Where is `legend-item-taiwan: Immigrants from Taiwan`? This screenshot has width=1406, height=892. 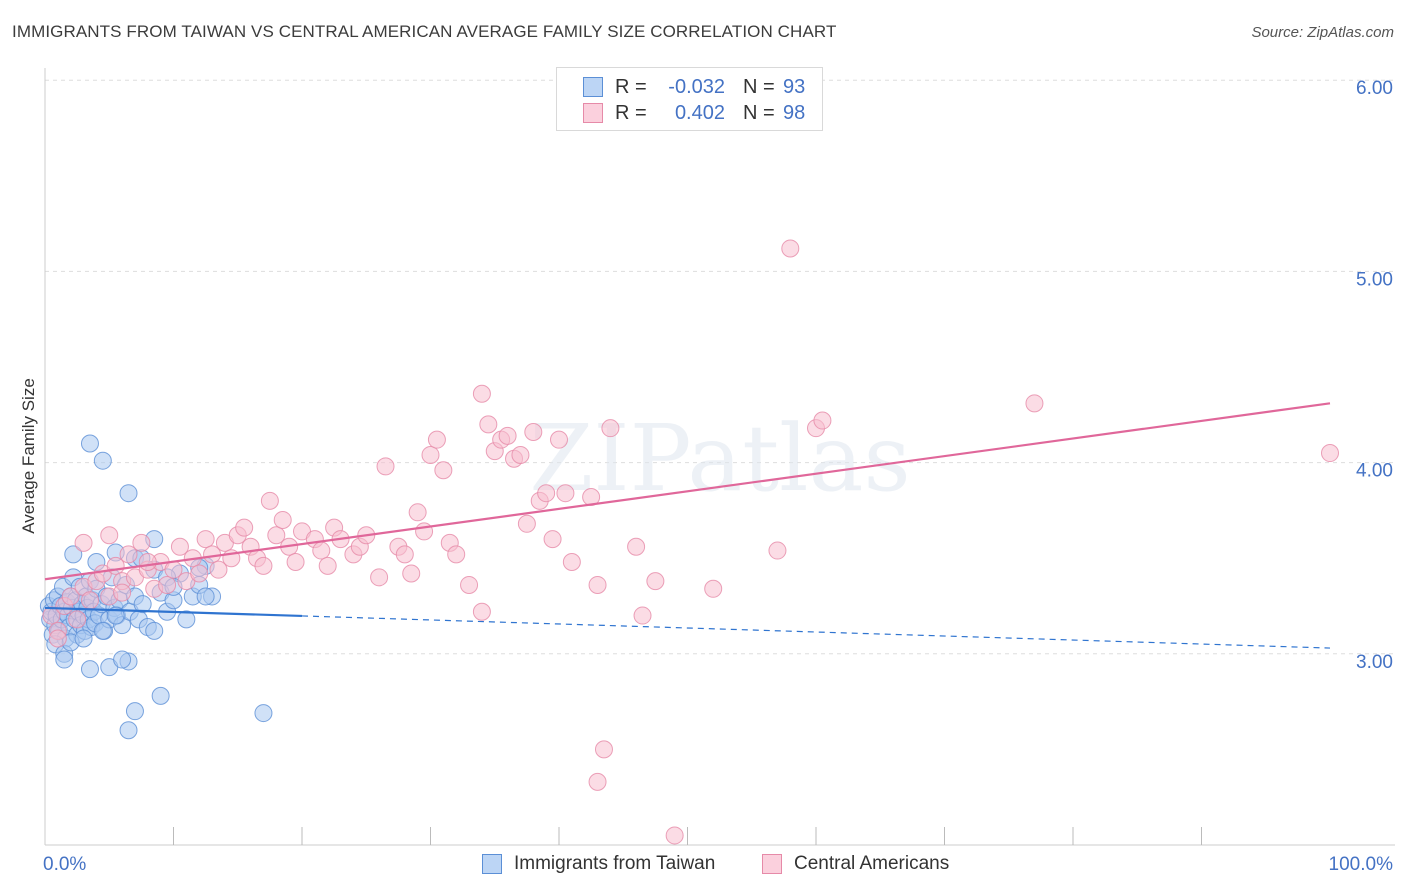
legend-item-taiwan: Immigrants from Taiwan is located at coordinates (598, 864).